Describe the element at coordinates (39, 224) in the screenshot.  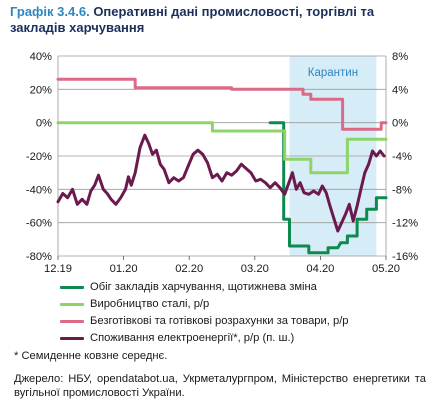
I see `left-tick-label: -60%` at that location.